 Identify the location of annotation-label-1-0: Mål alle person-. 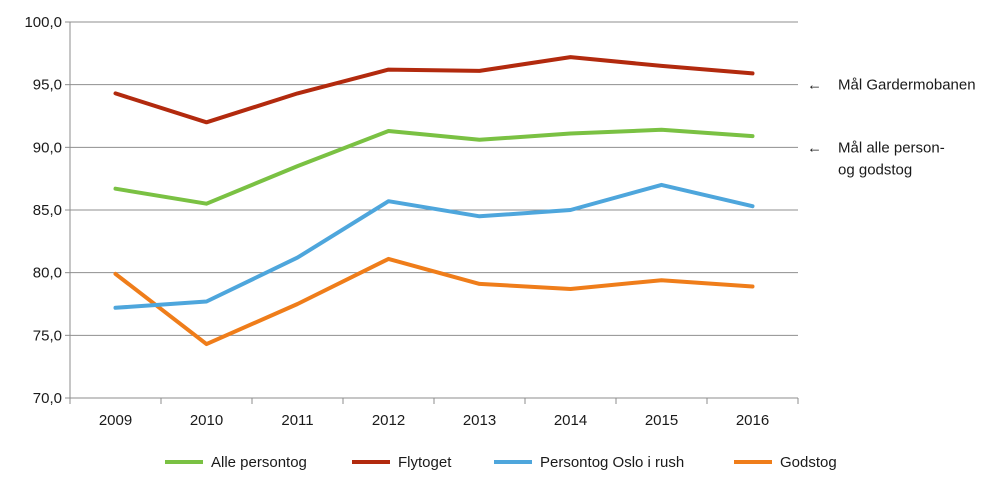
(891, 147).